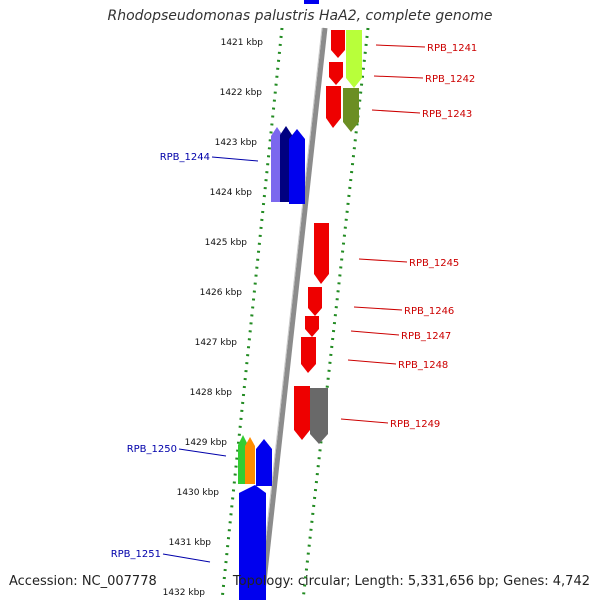 Image resolution: width=600 pixels, height=600 pixels. Describe the element at coordinates (190, 543) in the screenshot. I see `scale-tick-label: 1431 kbp` at that location.